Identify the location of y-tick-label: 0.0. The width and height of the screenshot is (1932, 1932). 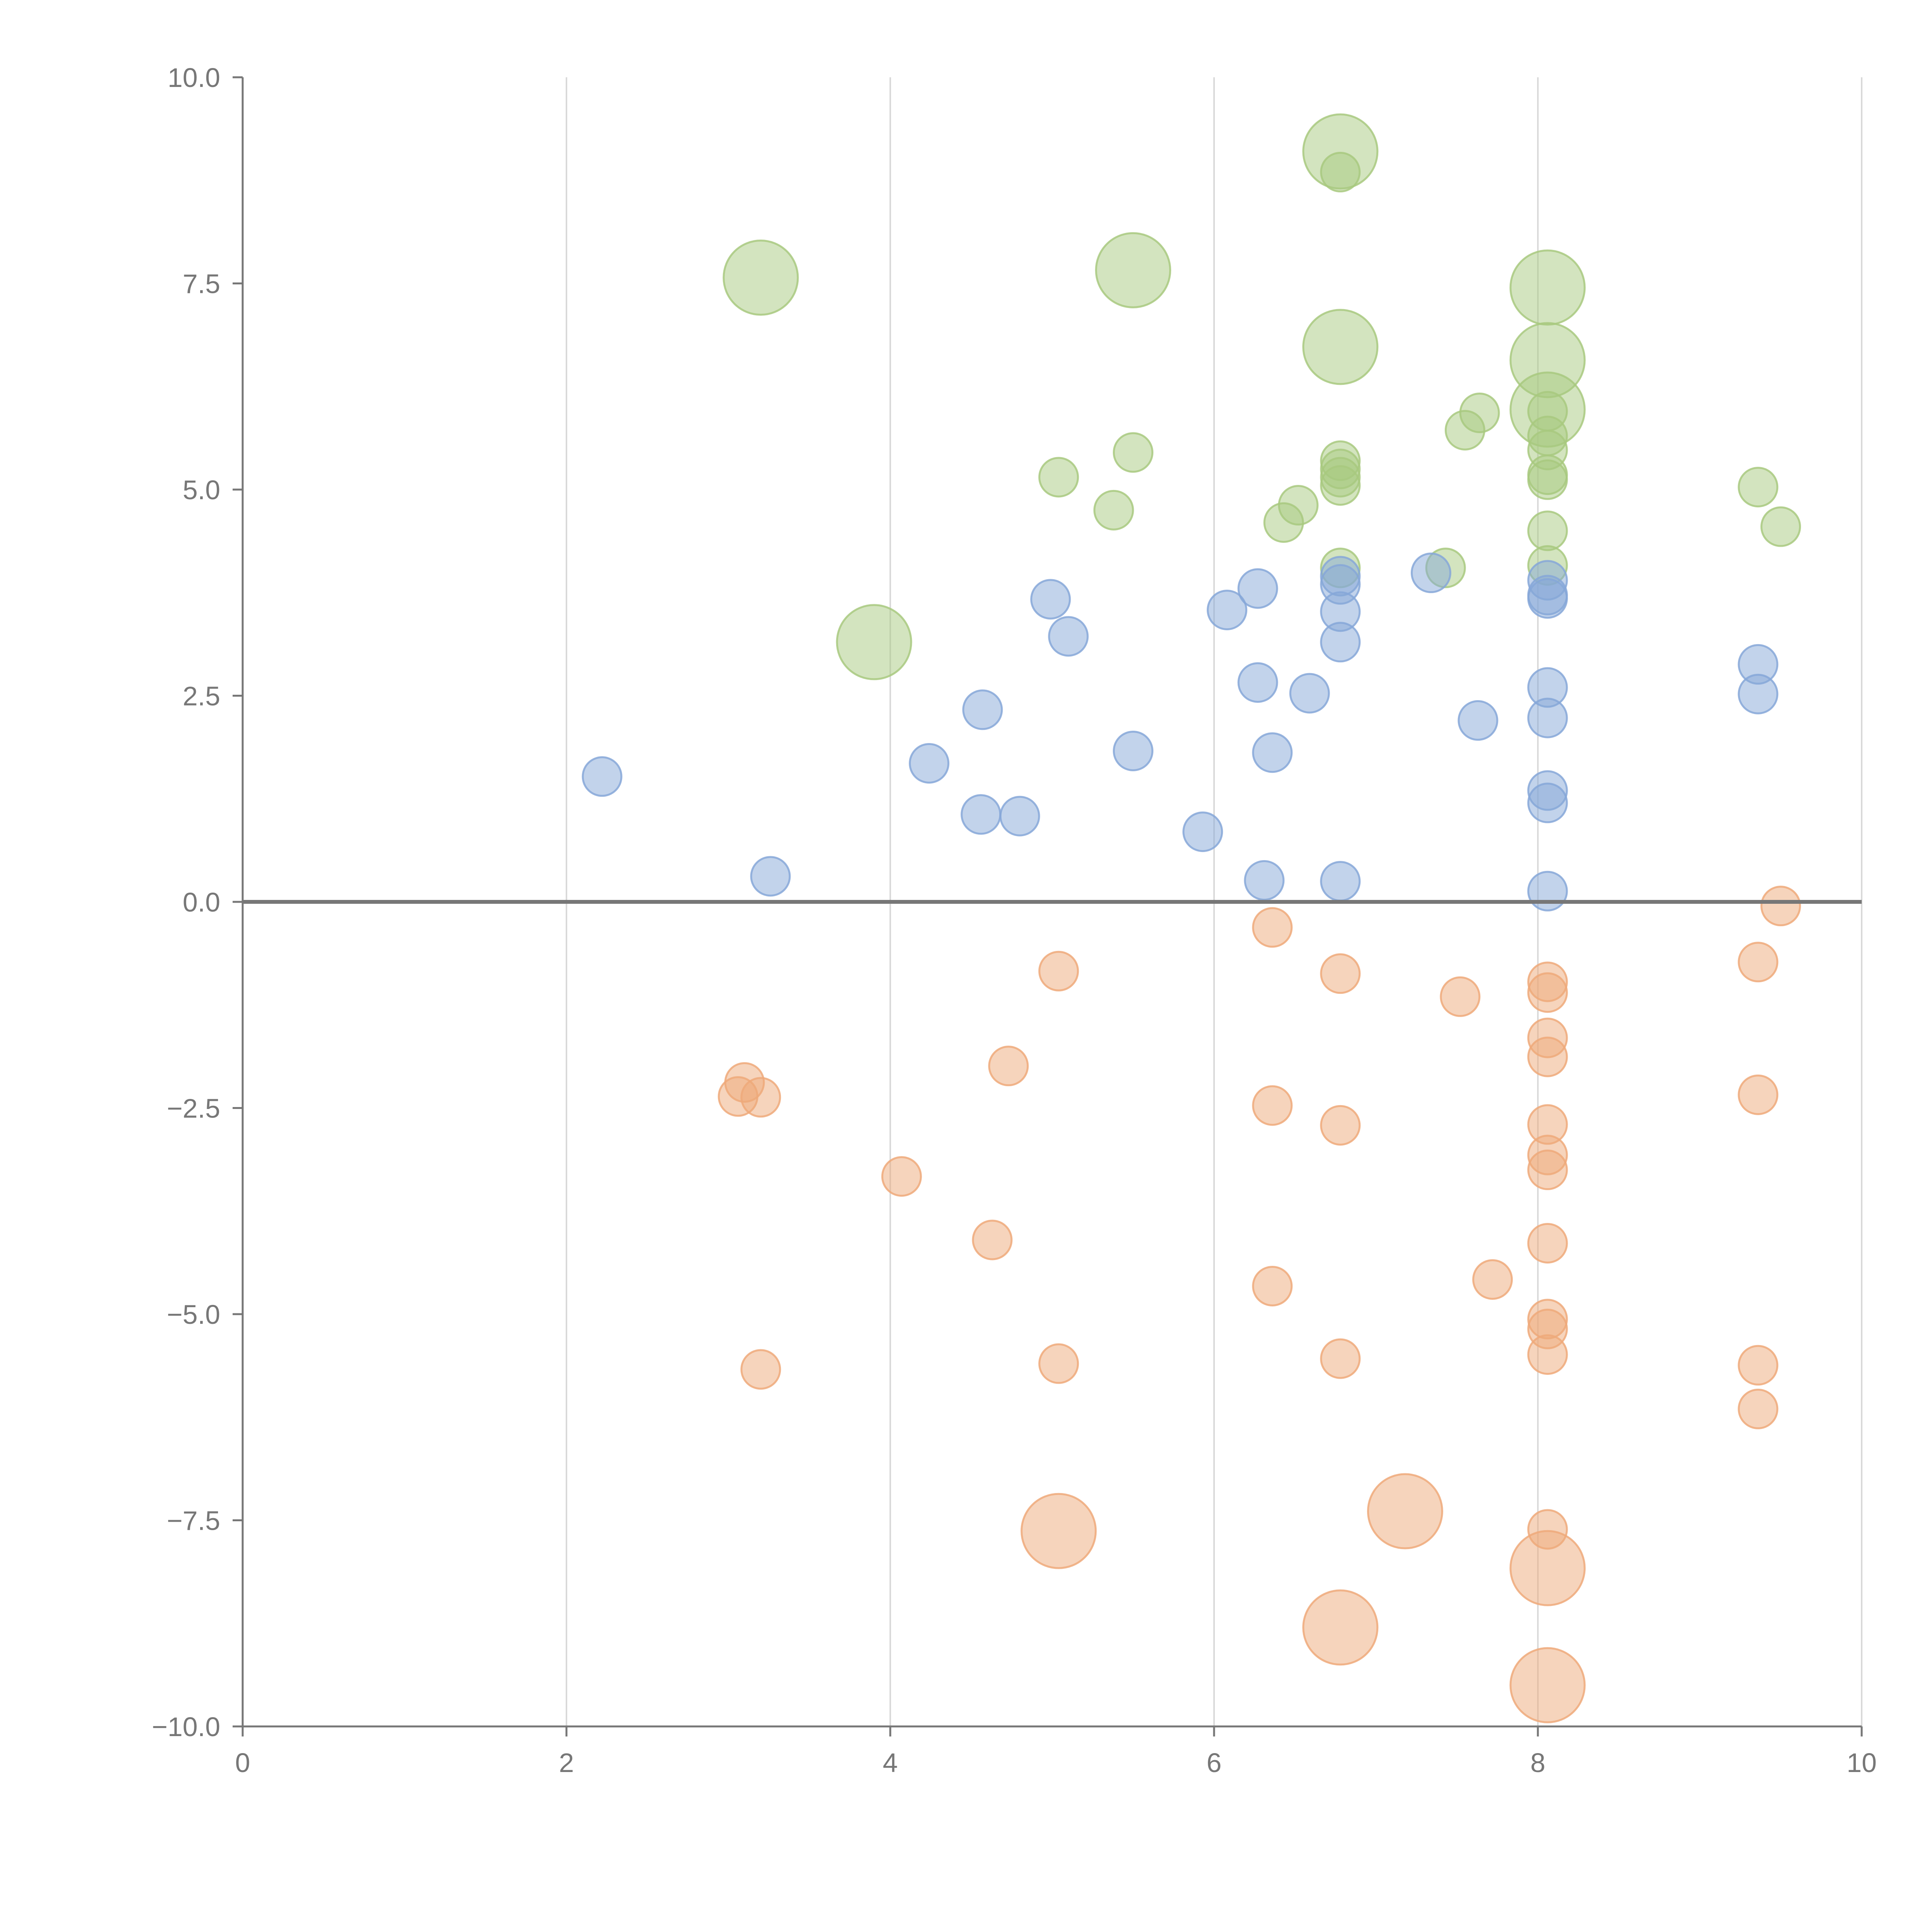
(202, 902).